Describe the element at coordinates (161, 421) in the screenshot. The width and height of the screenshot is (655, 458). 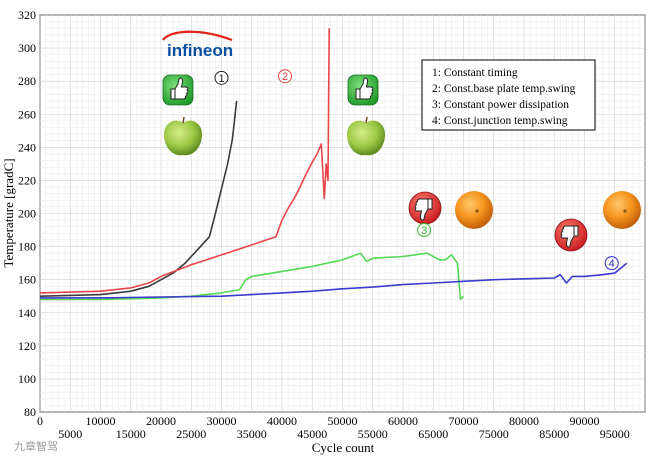
I see `x-tick-label: 20000` at that location.